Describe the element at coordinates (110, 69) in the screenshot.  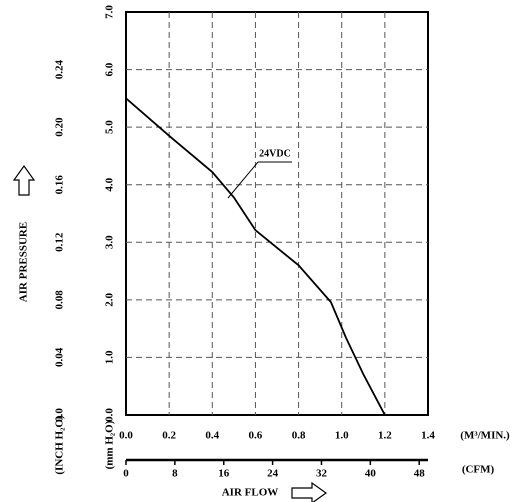
I see `y-tick-label: 6.0` at that location.